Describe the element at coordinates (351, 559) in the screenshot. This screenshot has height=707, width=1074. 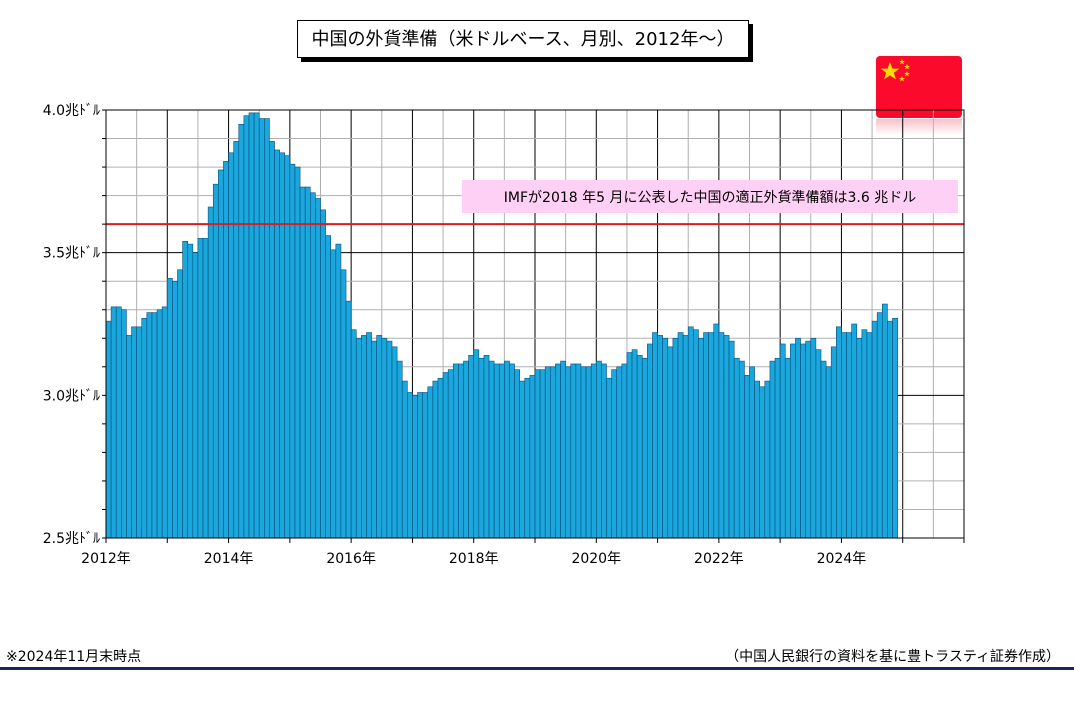
I see `x-tick-label: 2016年` at that location.